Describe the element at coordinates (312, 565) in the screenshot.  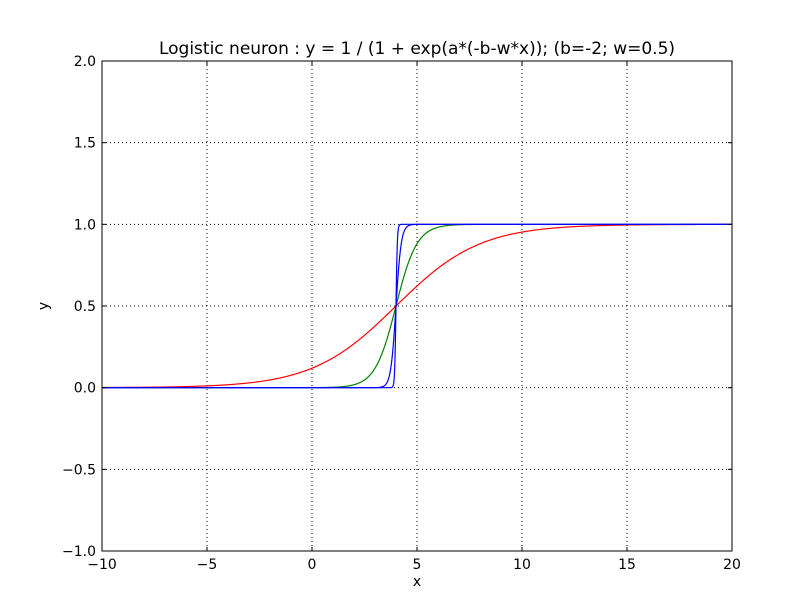
I see `x-tick-label: 0` at that location.